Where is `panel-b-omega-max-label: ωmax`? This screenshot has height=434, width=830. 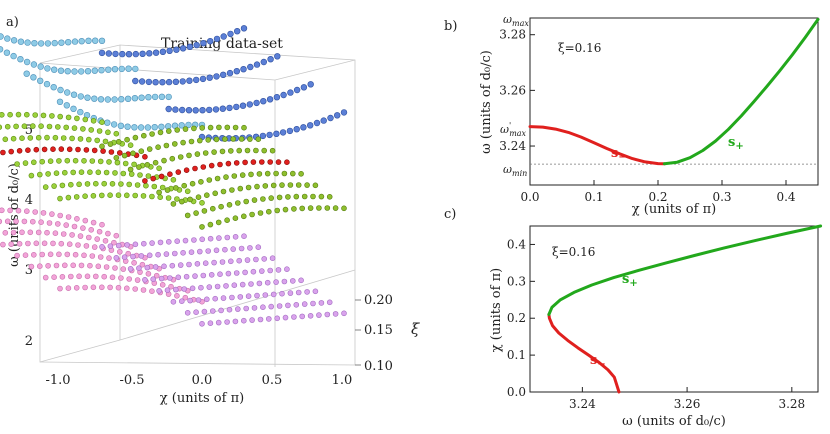 panel-b-omega-max-label: ωmax is located at coordinates (516, 20).